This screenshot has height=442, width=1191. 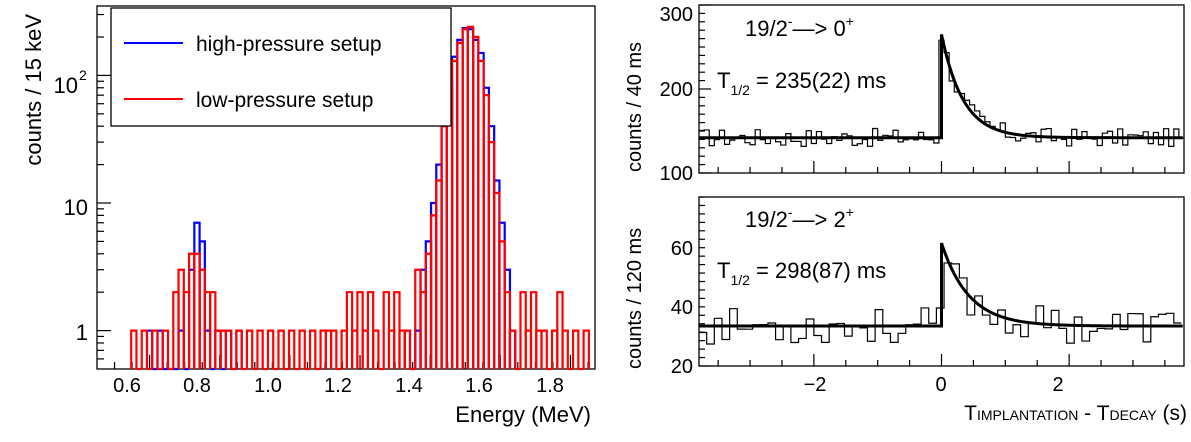 I want to click on decay-0plus-y-tick-label: 200, so click(x=676, y=90).